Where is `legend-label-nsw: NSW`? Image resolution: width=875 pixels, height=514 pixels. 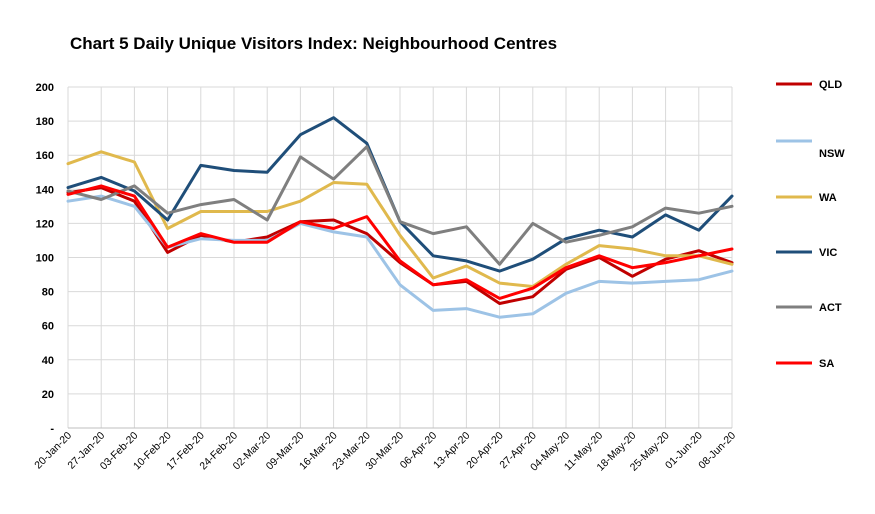 legend-label-nsw: NSW is located at coordinates (832, 154).